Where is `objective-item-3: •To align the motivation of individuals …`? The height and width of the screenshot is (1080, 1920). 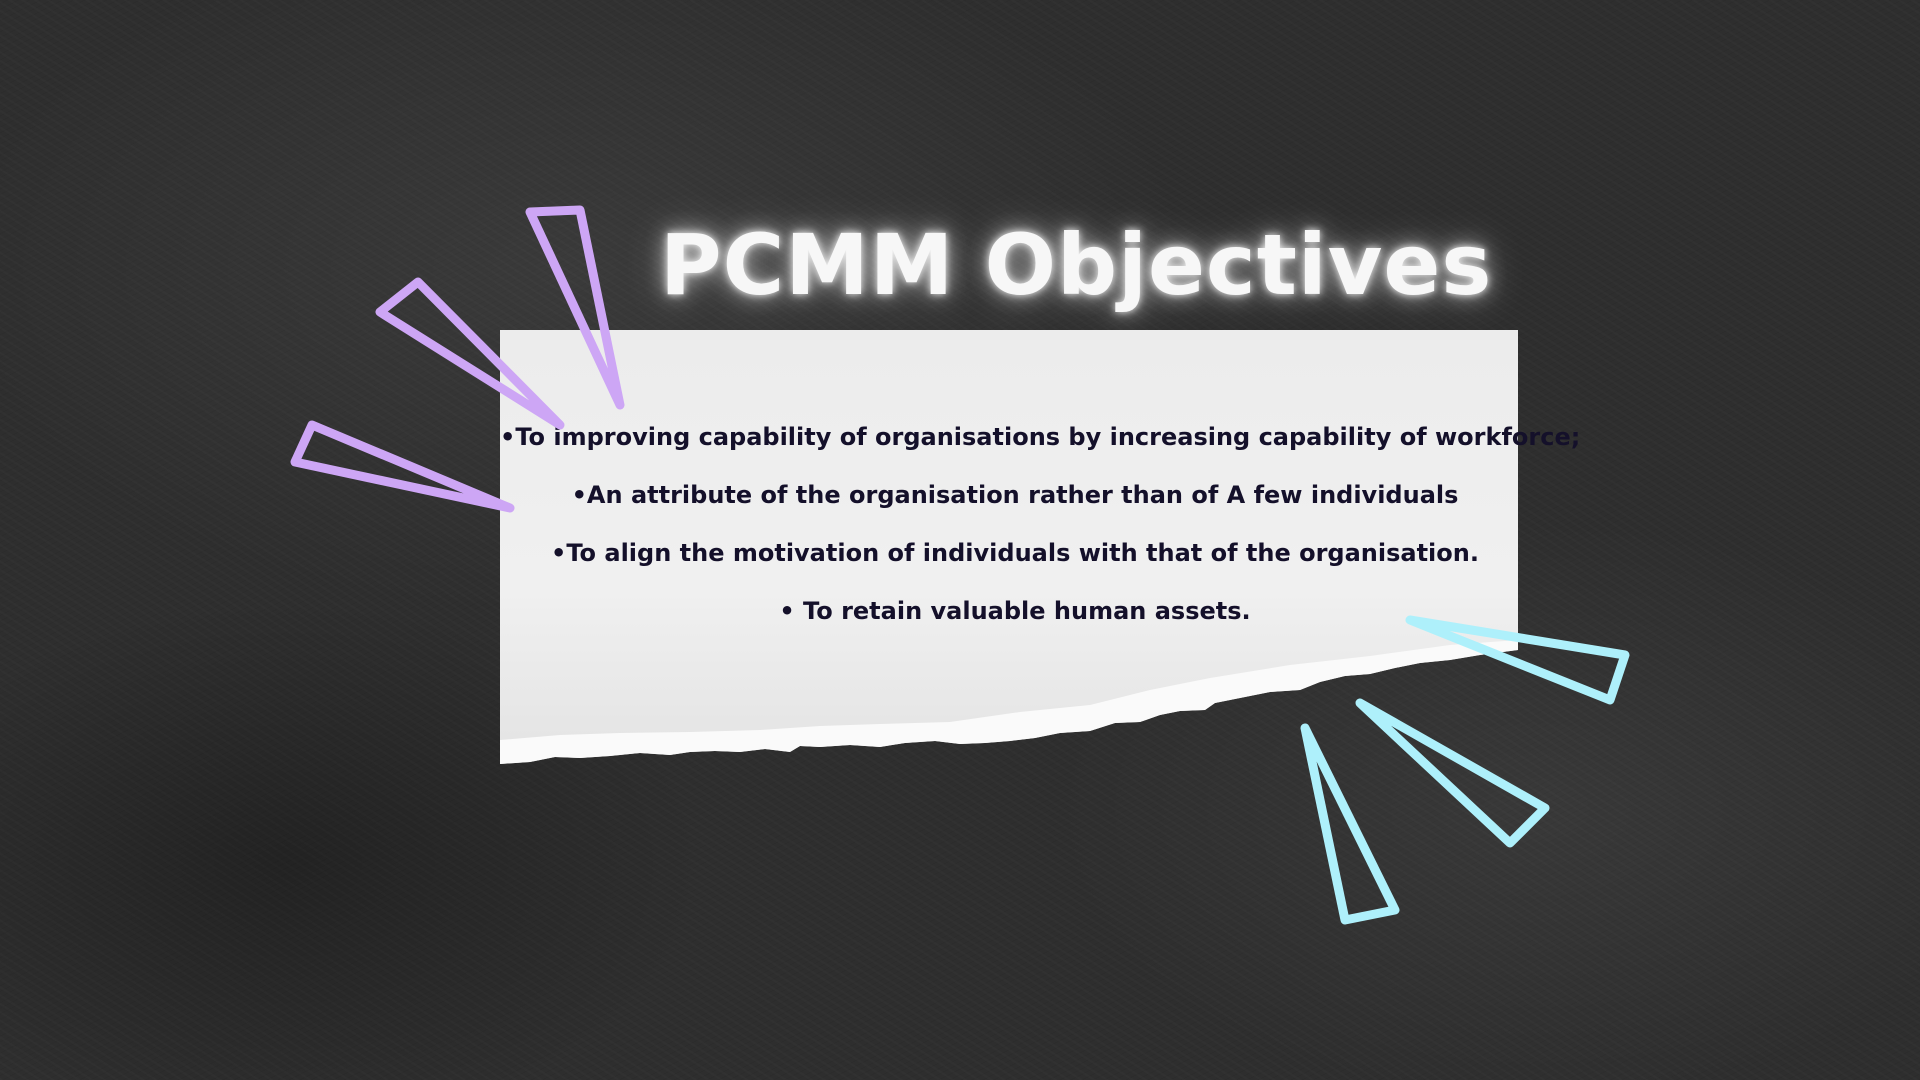 objective-item-3: •To align the motivation of individuals … is located at coordinates (1015, 553).